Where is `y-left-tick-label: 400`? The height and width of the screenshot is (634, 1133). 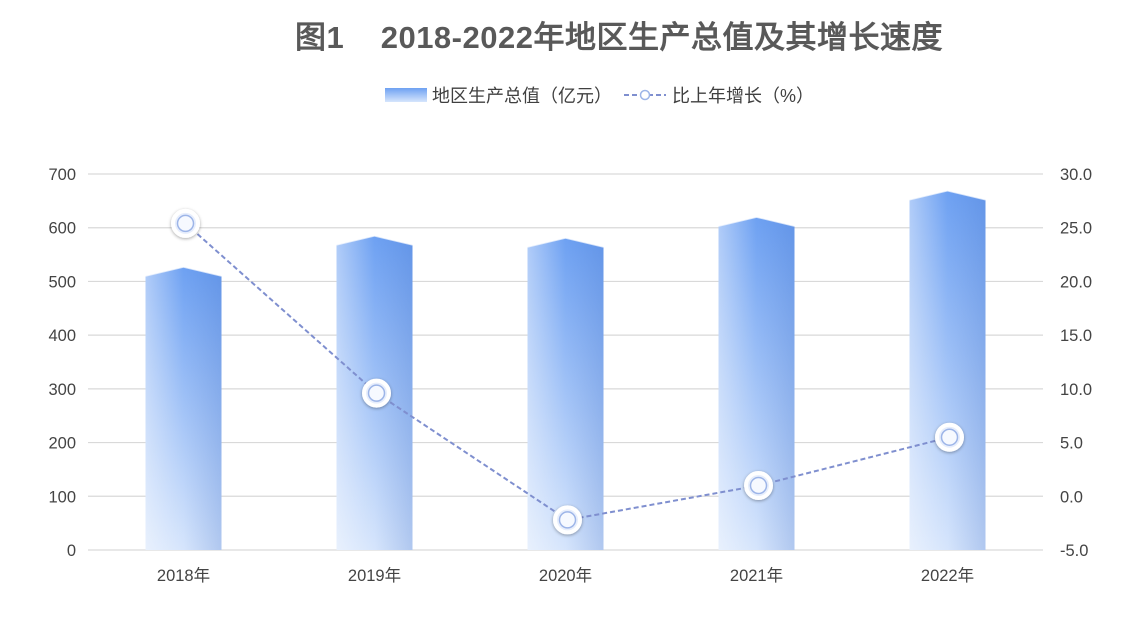 y-left-tick-label: 400 is located at coordinates (62, 336).